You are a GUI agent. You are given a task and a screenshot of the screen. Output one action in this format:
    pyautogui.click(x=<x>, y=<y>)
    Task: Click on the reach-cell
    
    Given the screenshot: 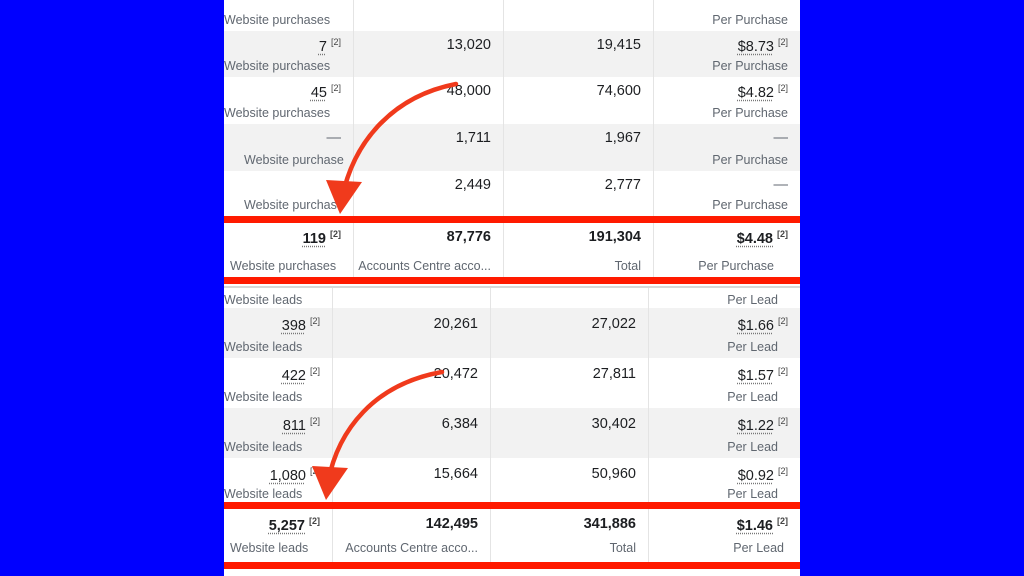 What is the action you would take?
    pyautogui.click(x=412, y=298)
    